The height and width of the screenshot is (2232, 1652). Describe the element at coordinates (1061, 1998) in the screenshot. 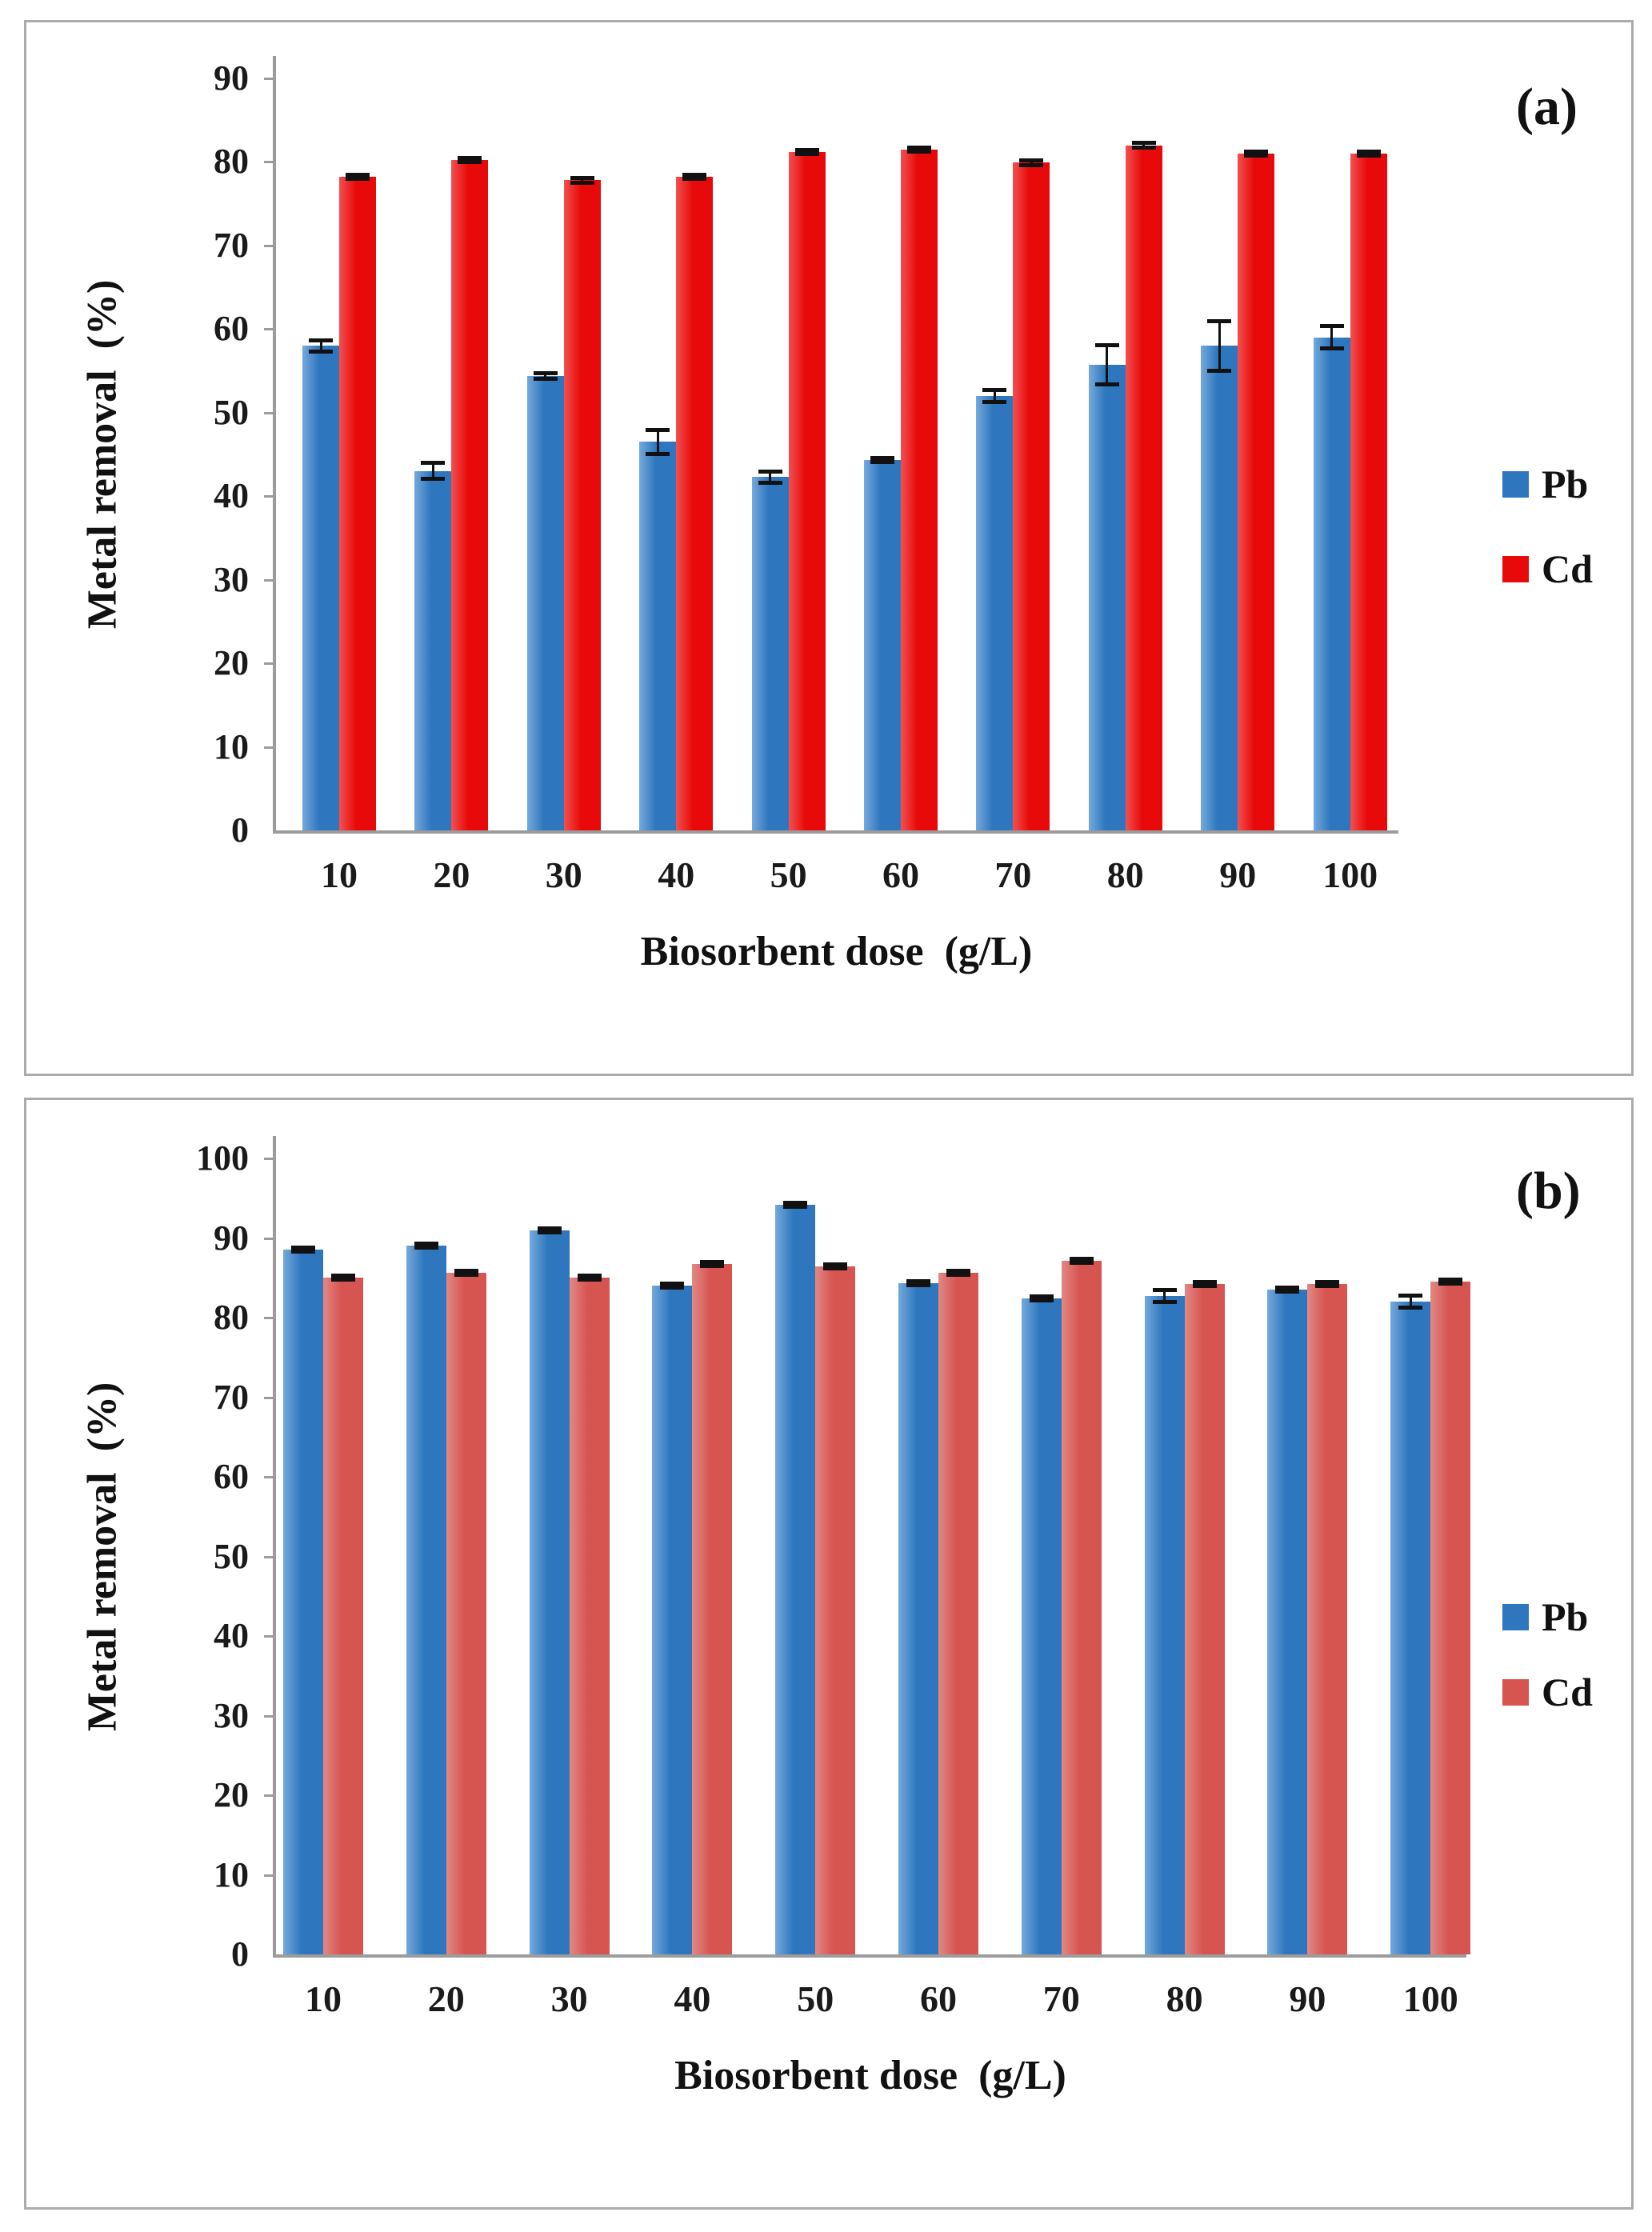

I see `x-tick-label: 70` at that location.